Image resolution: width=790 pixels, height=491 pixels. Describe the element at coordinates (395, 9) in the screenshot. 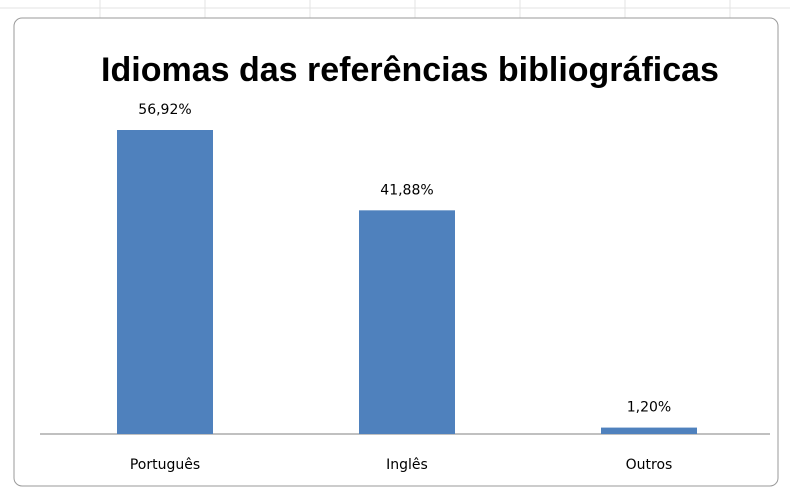

I see `sheet-background` at that location.